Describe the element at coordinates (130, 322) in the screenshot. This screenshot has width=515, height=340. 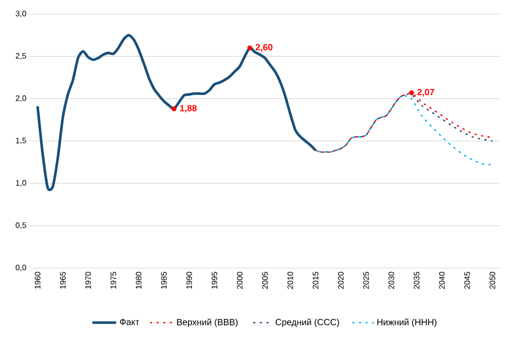
I see `legend-label: Факт` at that location.